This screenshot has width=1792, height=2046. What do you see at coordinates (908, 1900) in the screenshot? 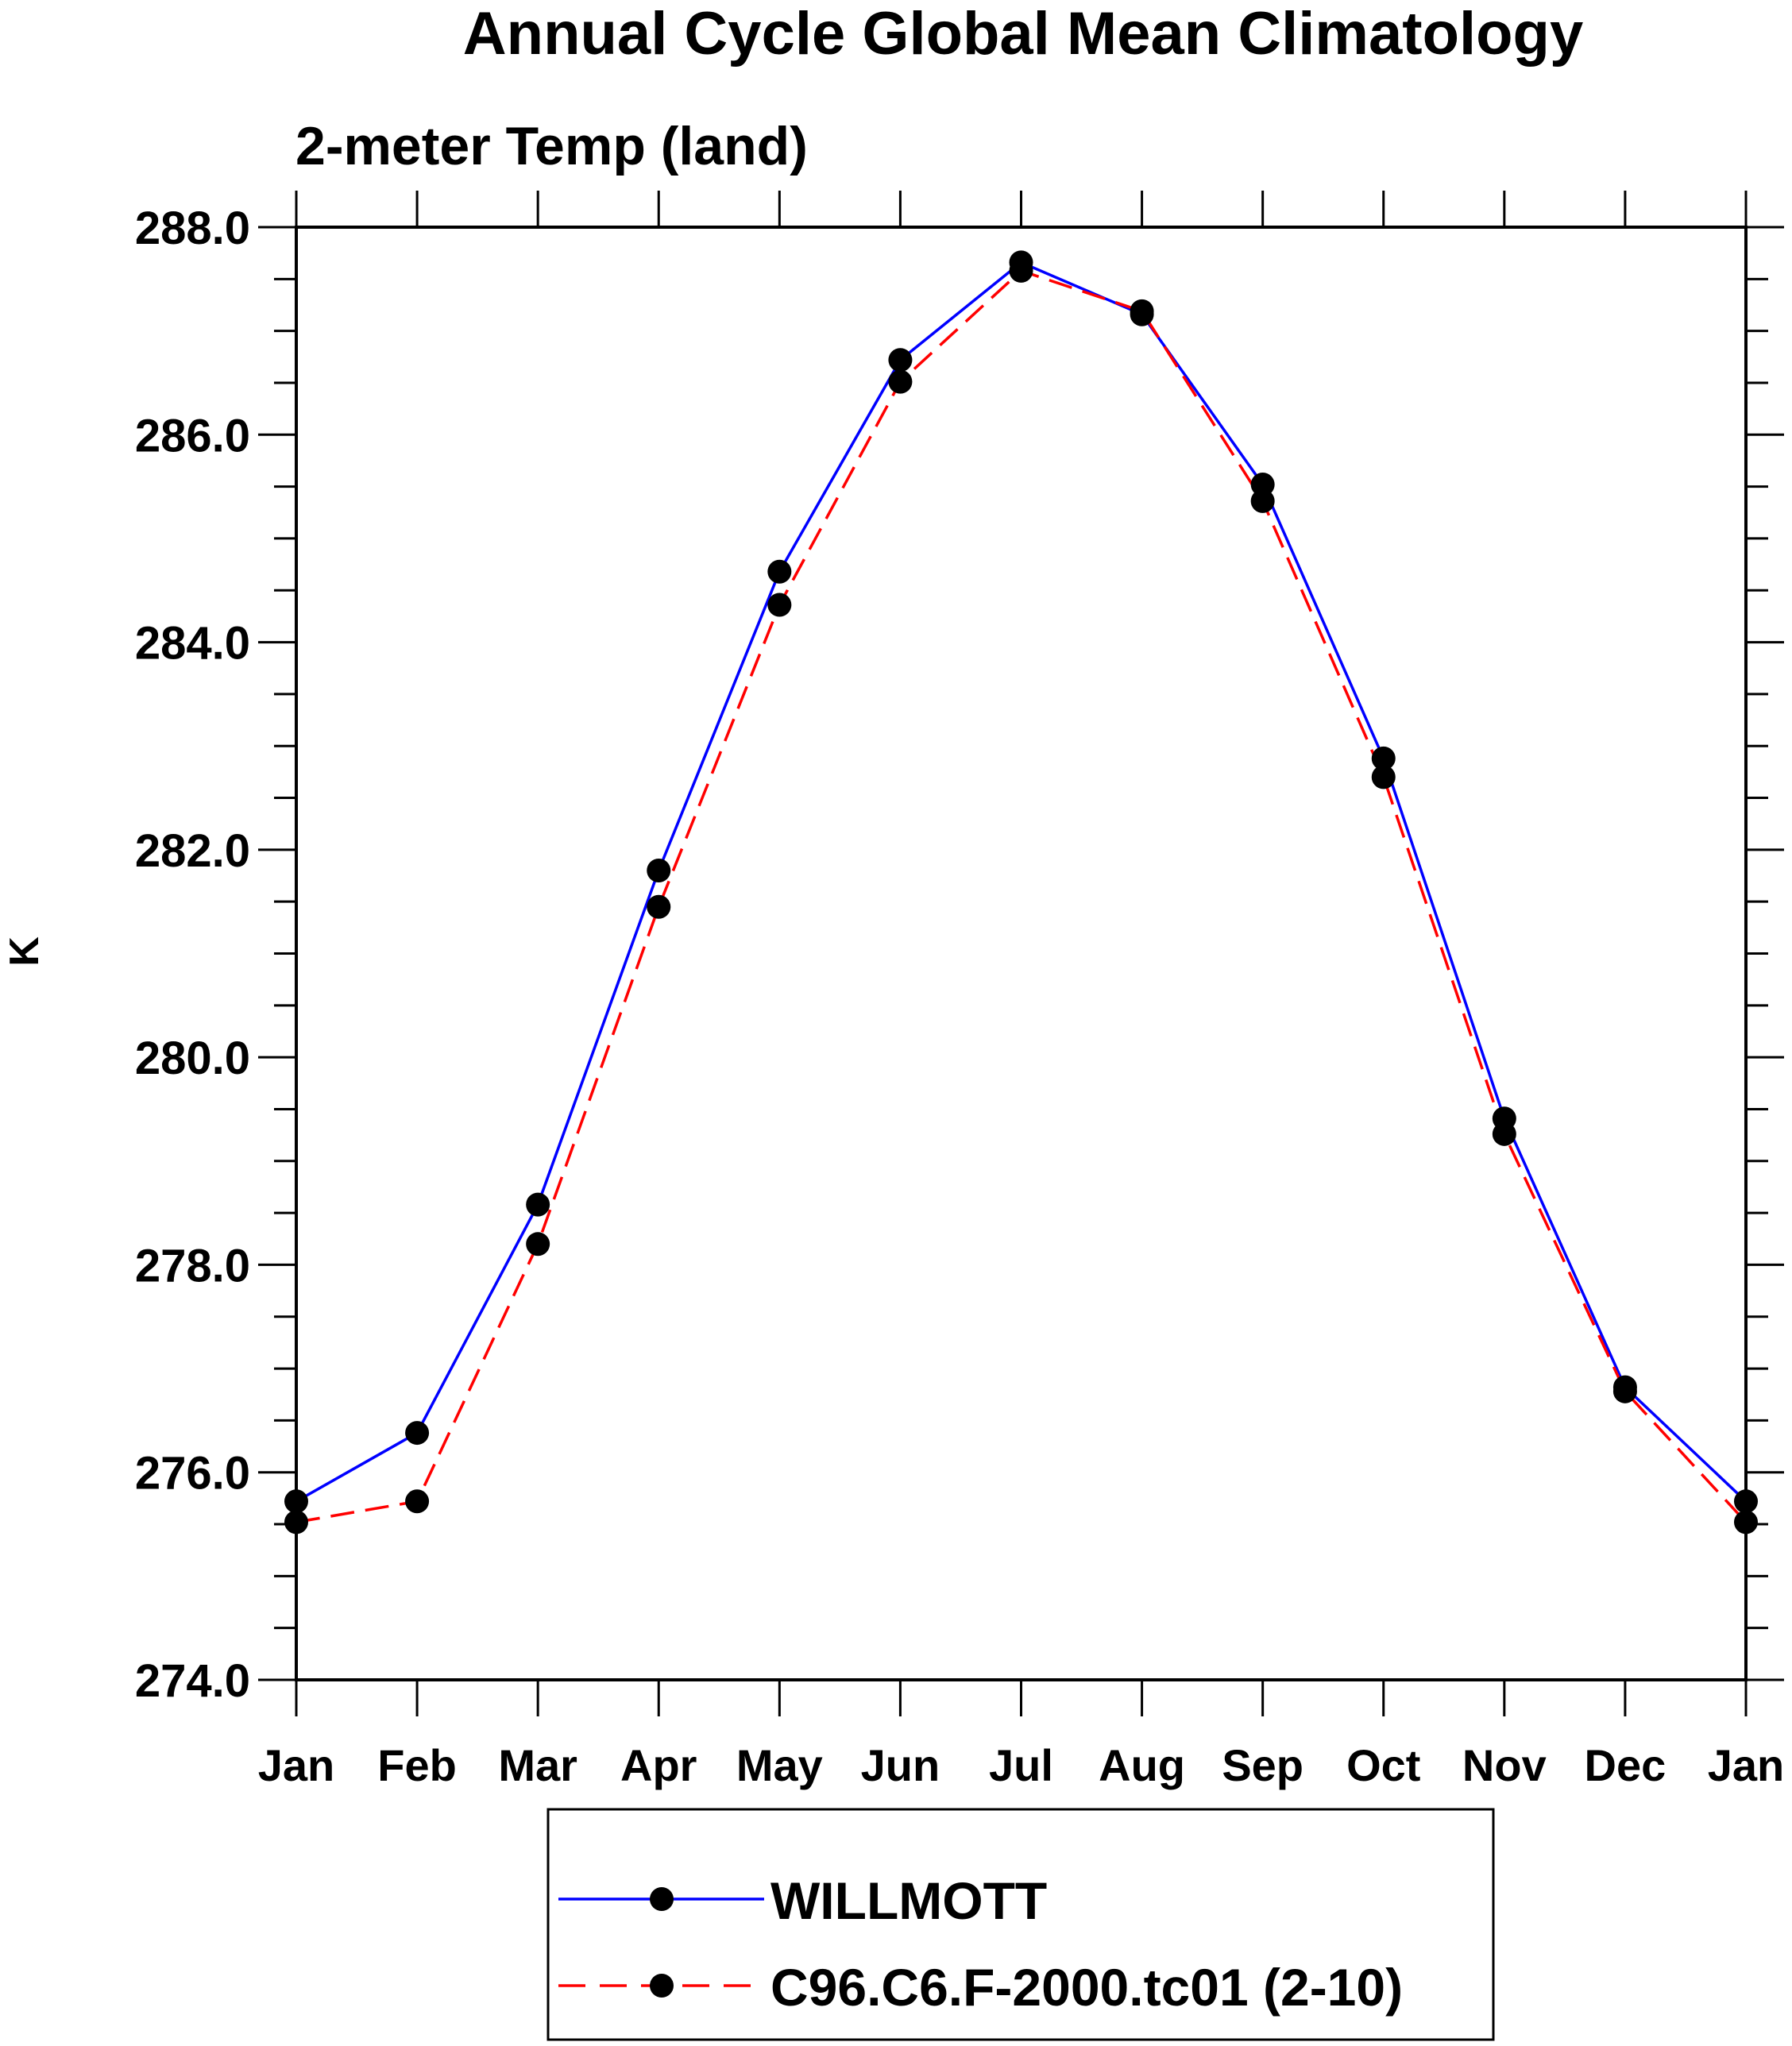
I see `legend-label-0: WILLMOTT` at bounding box center [908, 1900].